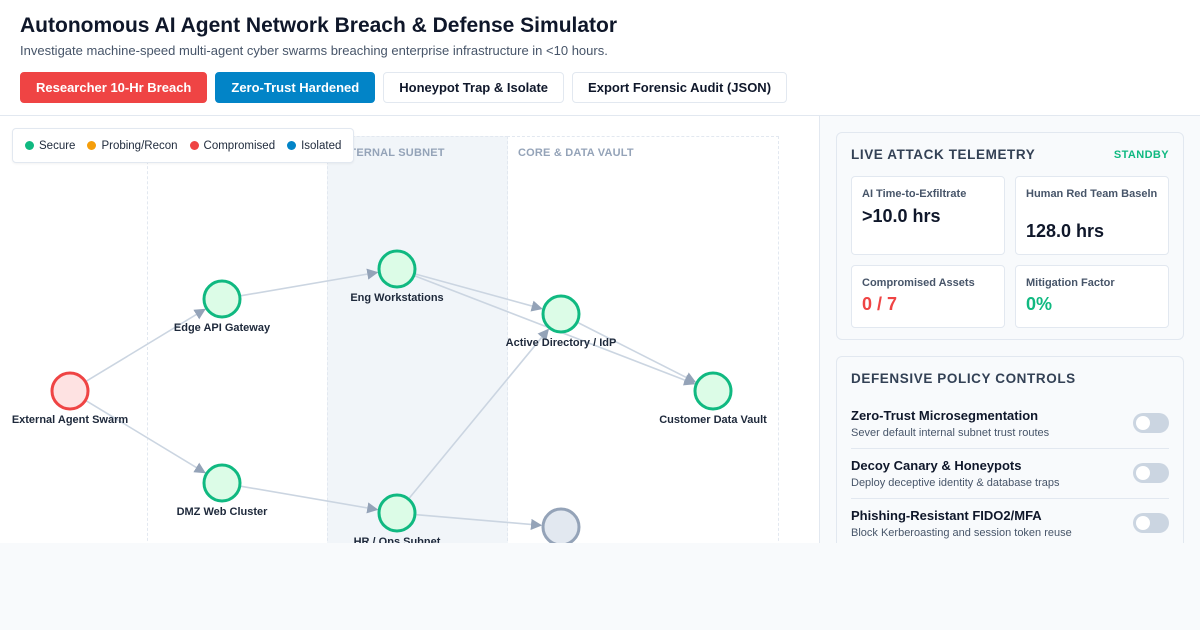 This screenshot has width=1200, height=630. What do you see at coordinates (1092, 194) in the screenshot?
I see `metric-label: Human Red Team Baseln` at bounding box center [1092, 194].